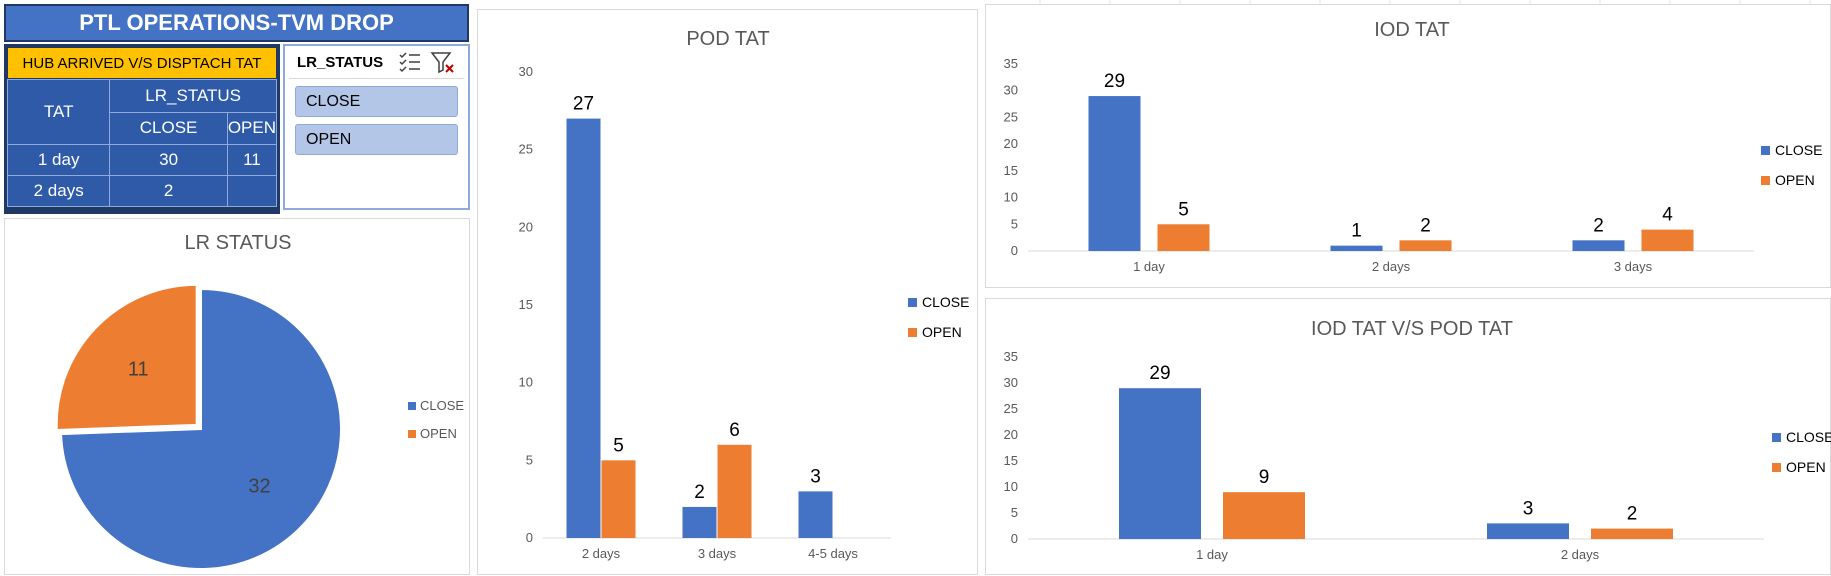  What do you see at coordinates (168, 160) in the screenshot?
I see `pivot-cell-close: 30` at bounding box center [168, 160].